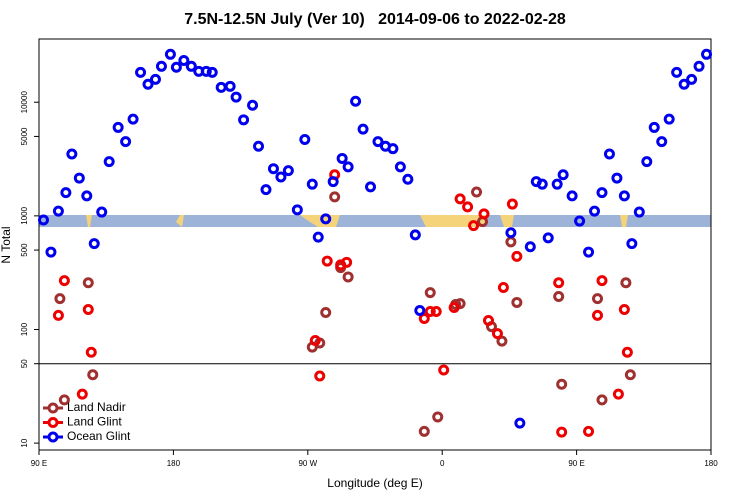  What do you see at coordinates (307, 463) in the screenshot?
I see `x-tick-label: 90 W` at bounding box center [307, 463].